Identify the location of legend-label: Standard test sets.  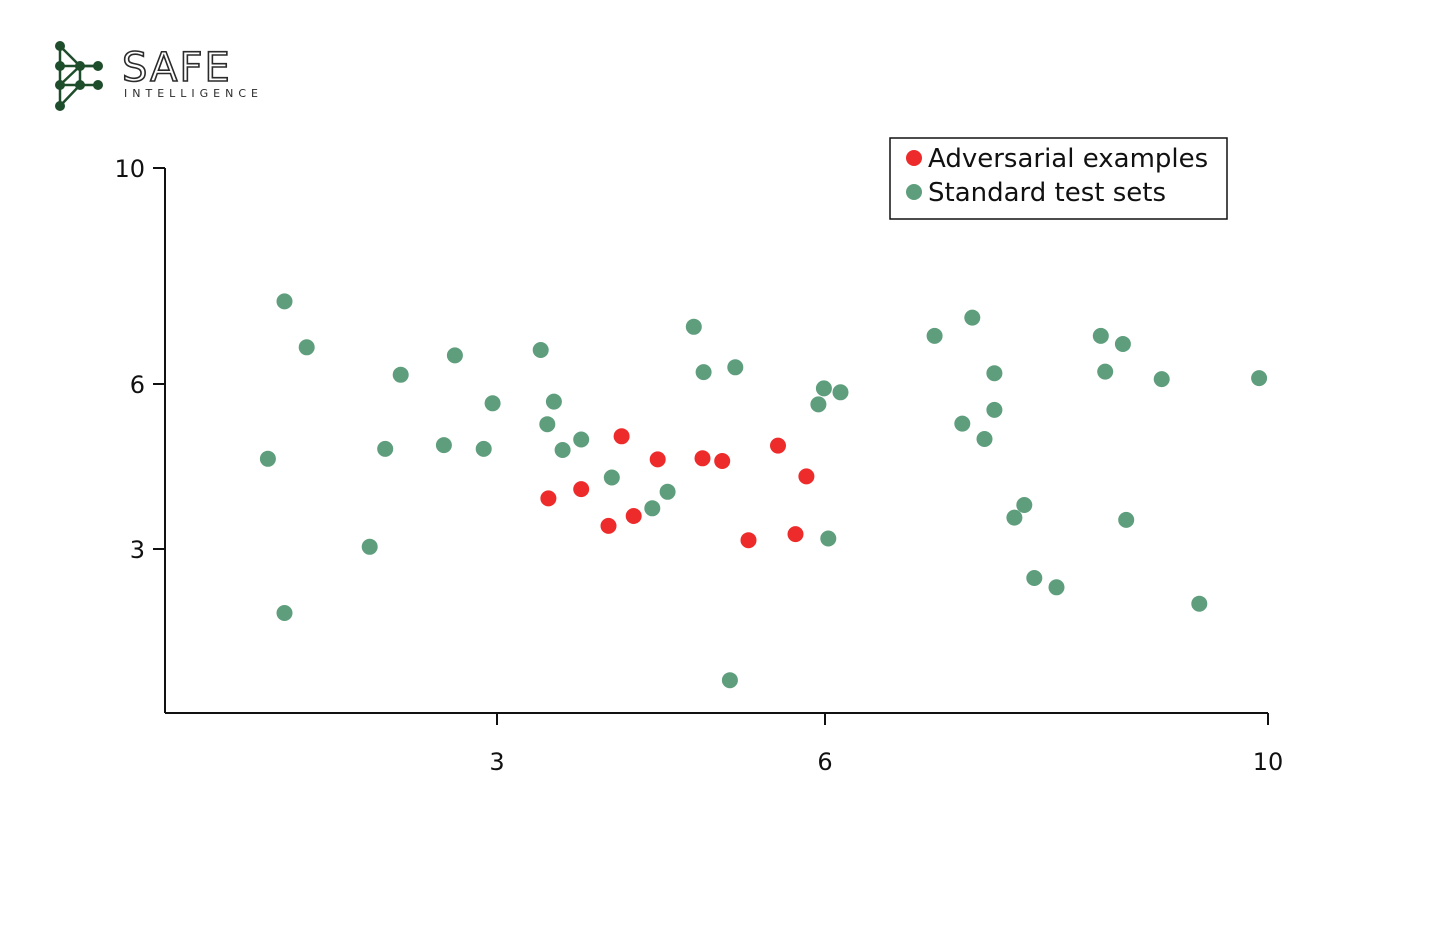
(1047, 193).